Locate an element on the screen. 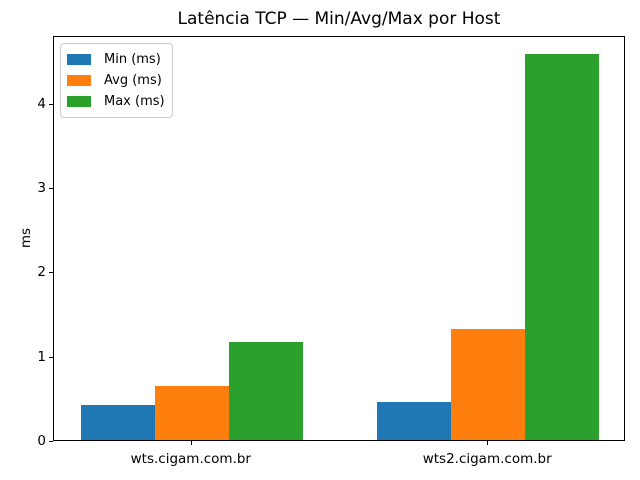  x-tick-label-0: wts.cigam.com.br is located at coordinates (190, 459).